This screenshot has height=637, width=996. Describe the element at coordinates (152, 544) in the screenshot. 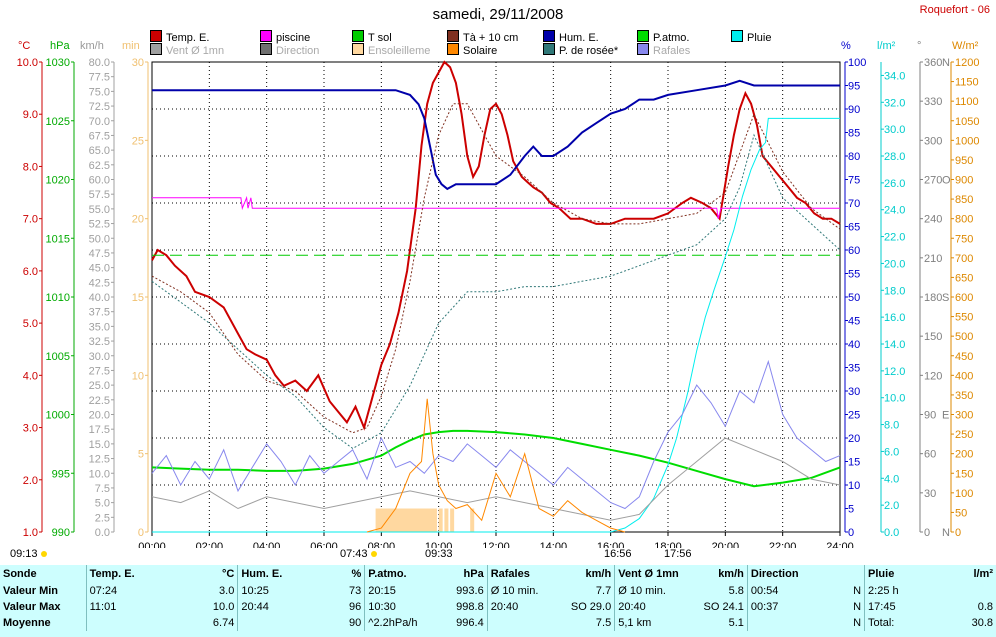

I see `x-tick-label: 00:00` at that location.